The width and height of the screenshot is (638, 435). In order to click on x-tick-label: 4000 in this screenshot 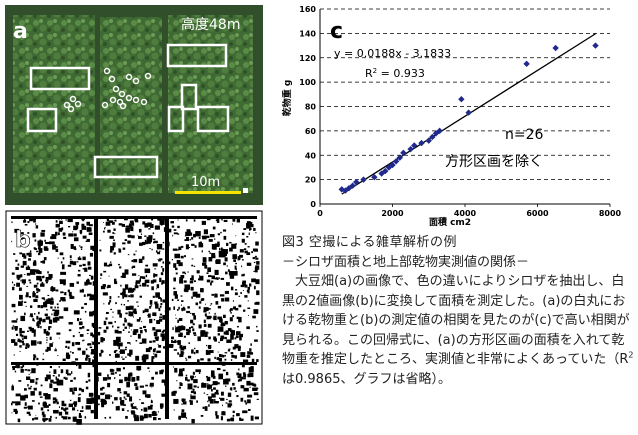, I will do `click(465, 213)`.